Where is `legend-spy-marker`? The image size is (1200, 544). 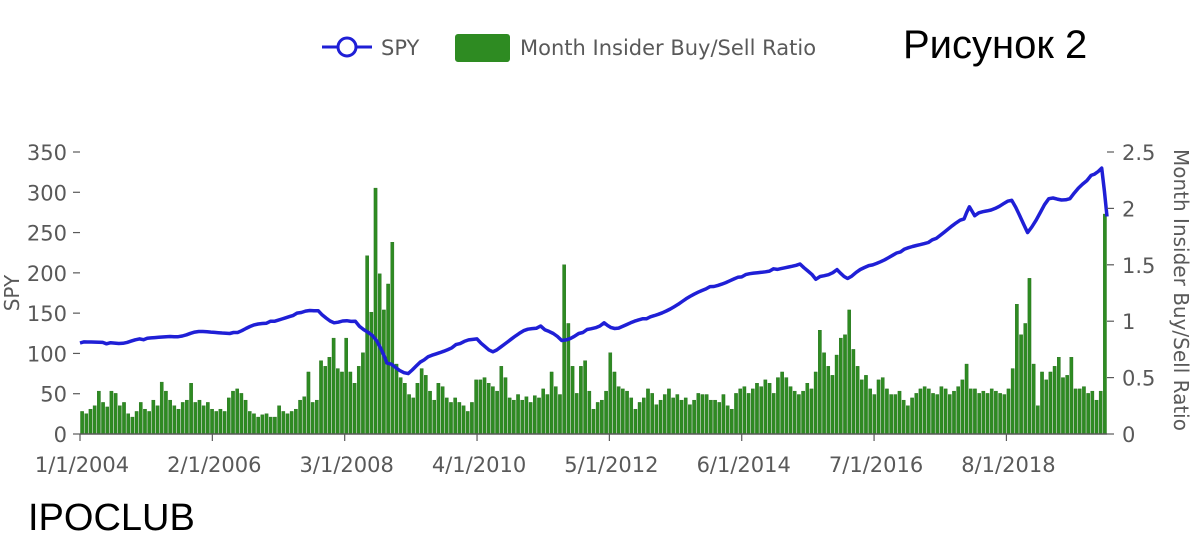 legend-spy-marker is located at coordinates (347, 47).